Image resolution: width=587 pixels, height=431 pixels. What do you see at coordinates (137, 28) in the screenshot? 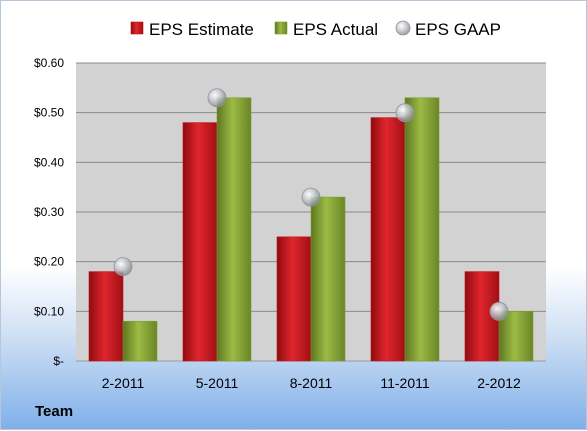
I see `legend-swatch-estimate` at bounding box center [137, 28].